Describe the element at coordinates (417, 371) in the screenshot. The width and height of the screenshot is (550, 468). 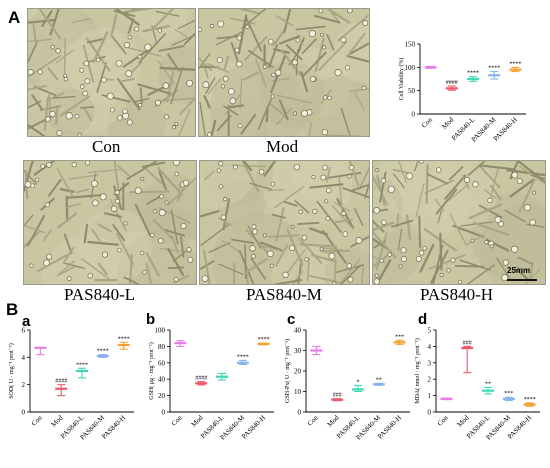
I see `y-axis-label: MDA( nmol · mg⁻¹ prot⁻¹)` at that location.